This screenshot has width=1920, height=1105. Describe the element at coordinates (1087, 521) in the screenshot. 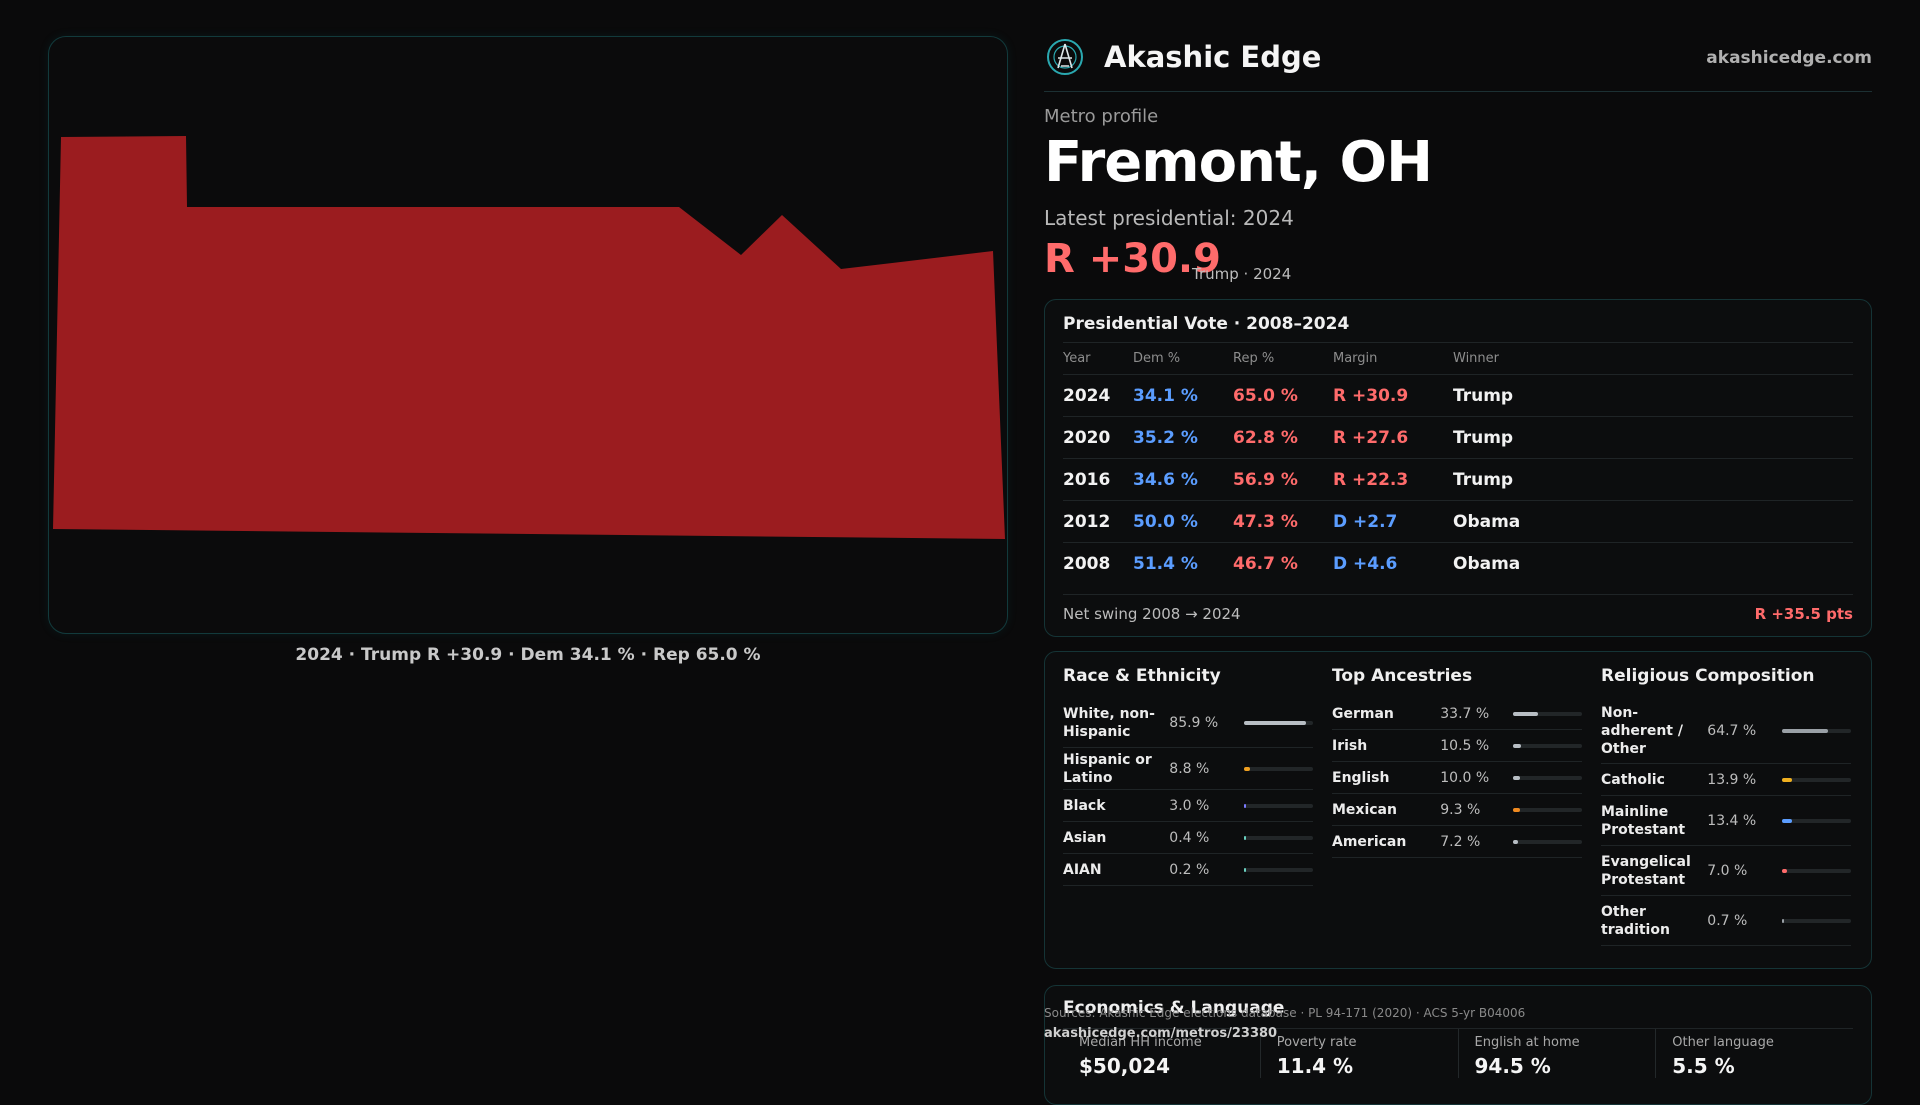

I see `cell-year: 2012` at that location.